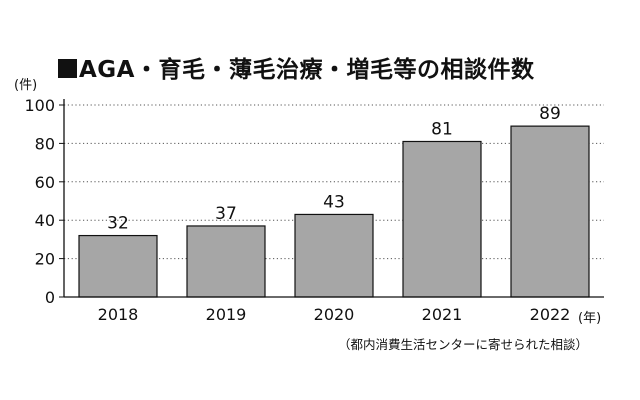 This screenshot has width=640, height=400. What do you see at coordinates (463, 344) in the screenshot?
I see `source-note: （都内消費生活センターに寄せられた相談）` at bounding box center [463, 344].